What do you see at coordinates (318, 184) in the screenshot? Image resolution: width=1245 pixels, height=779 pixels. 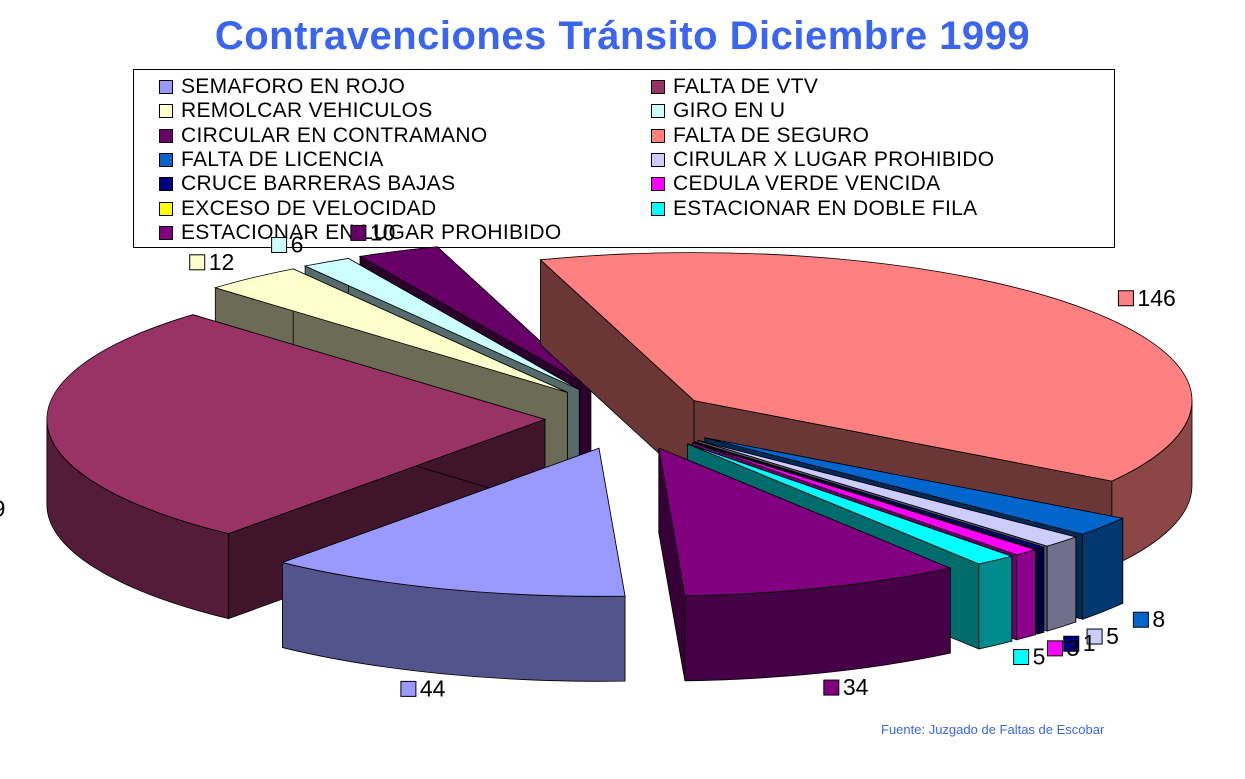 I see `legend-label: CRUCE BARRERAS BAJAS` at bounding box center [318, 184].